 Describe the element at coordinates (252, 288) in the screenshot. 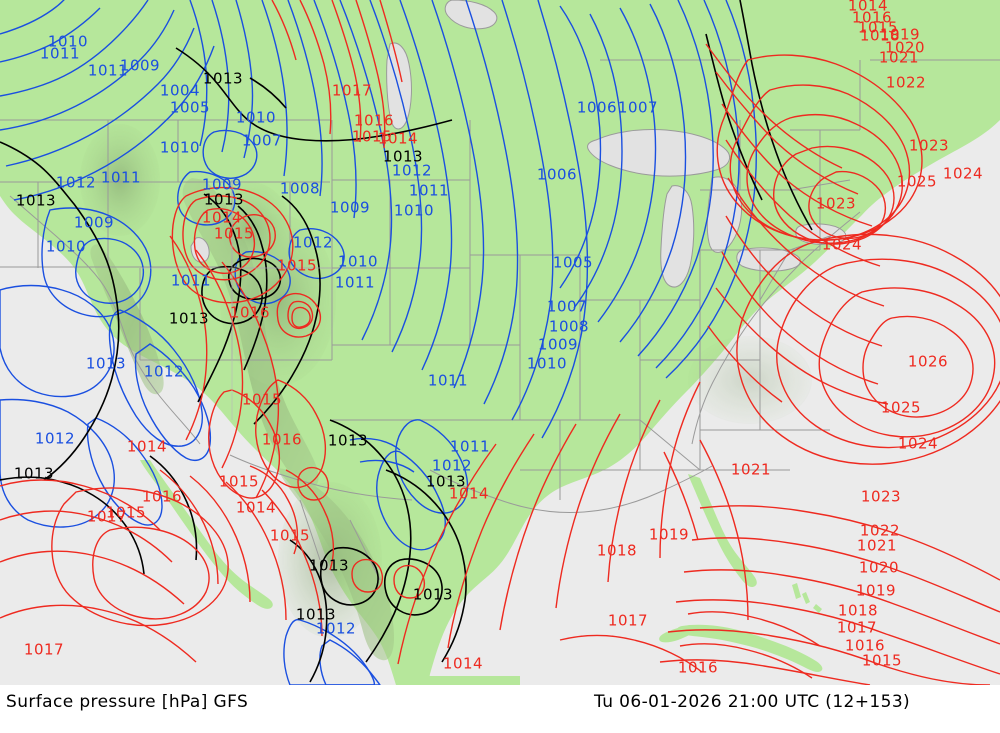

I see `isobar-1013-rockies` at that location.